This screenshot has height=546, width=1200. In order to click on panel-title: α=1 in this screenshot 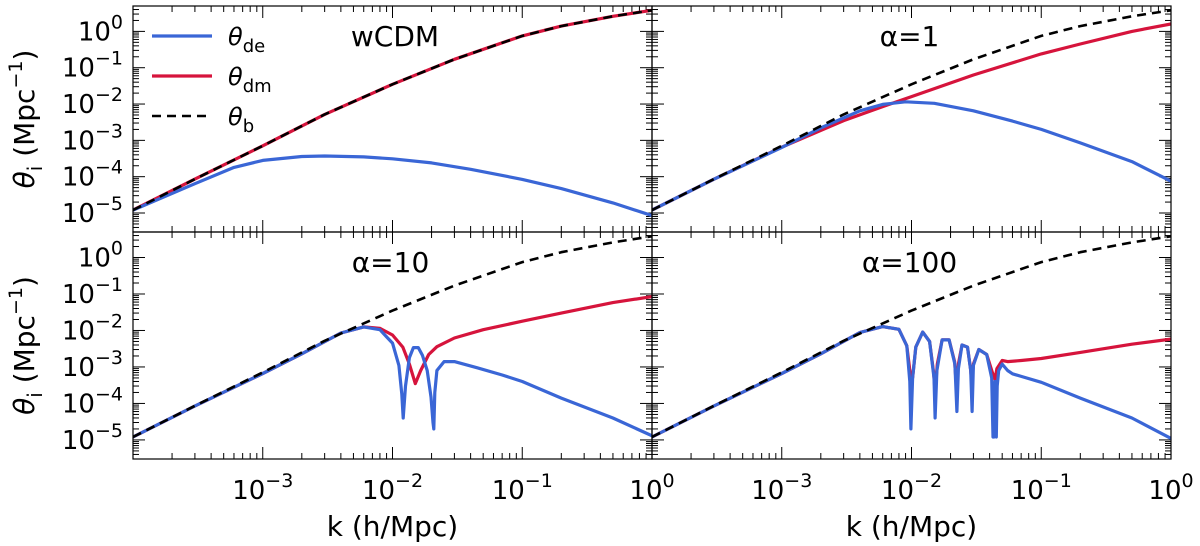, I will do `click(910, 36)`.